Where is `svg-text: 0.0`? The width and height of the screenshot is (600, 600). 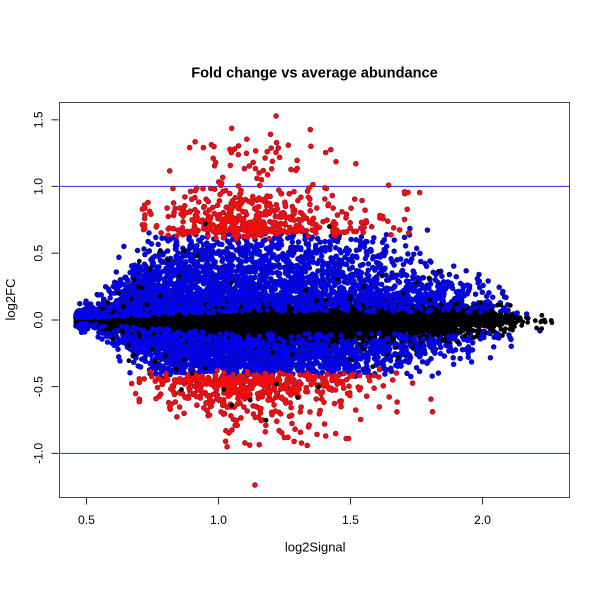
svg-text: 0.0 is located at coordinates (38, 319).